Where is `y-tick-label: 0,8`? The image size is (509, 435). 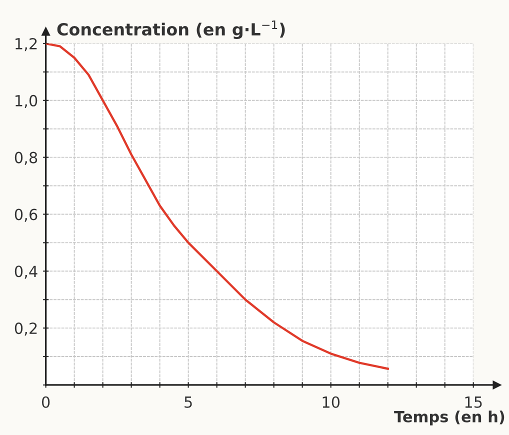 y-tick-label: 0,8 is located at coordinates (26, 158).